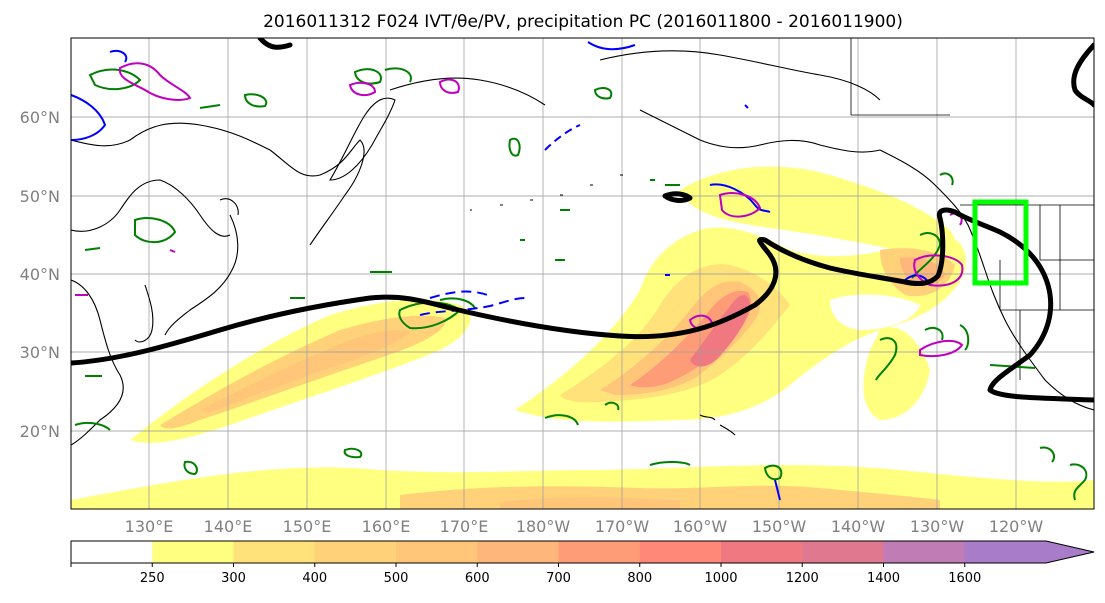  What do you see at coordinates (314, 578) in the screenshot?
I see `colorbar-tick-label: 400` at bounding box center [314, 578].